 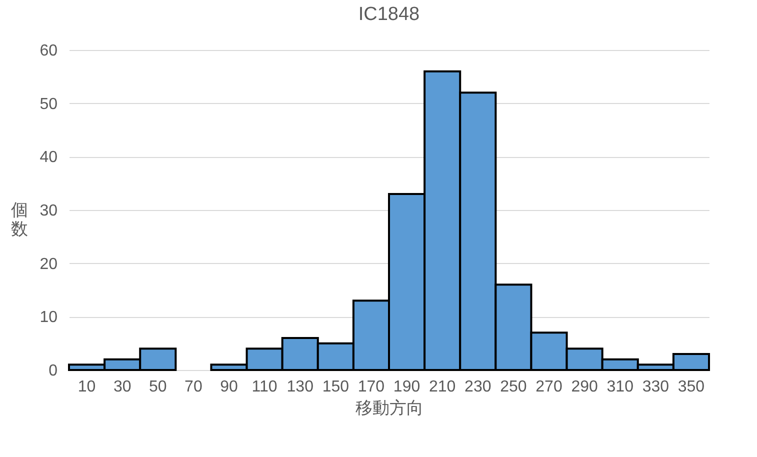 What do you see at coordinates (49, 157) in the screenshot?
I see `y-tick-label: 40` at bounding box center [49, 157].